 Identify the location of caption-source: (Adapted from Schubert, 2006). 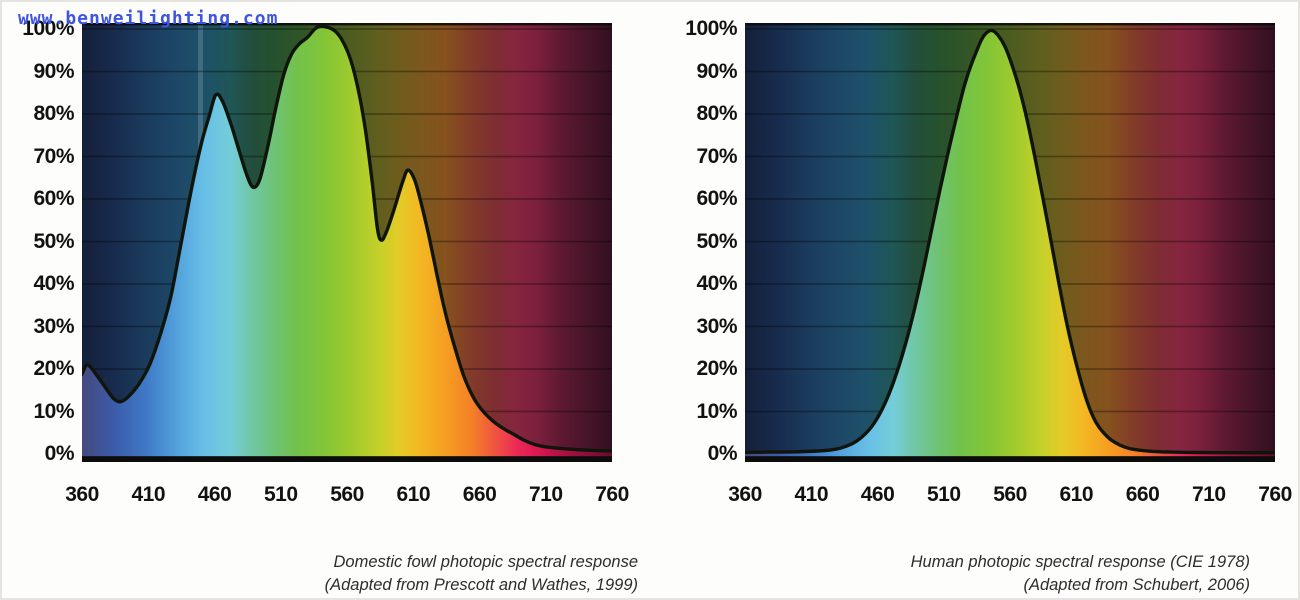
(1136, 585).